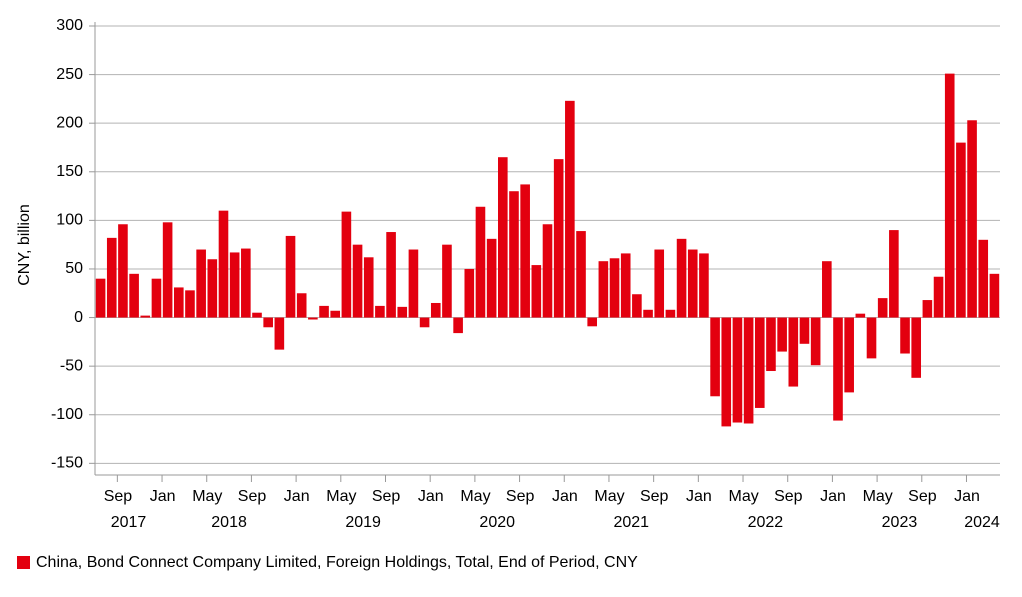 The width and height of the screenshot is (1022, 597). What do you see at coordinates (766, 522) in the screenshot?
I see `x-year-label: 2022` at bounding box center [766, 522].